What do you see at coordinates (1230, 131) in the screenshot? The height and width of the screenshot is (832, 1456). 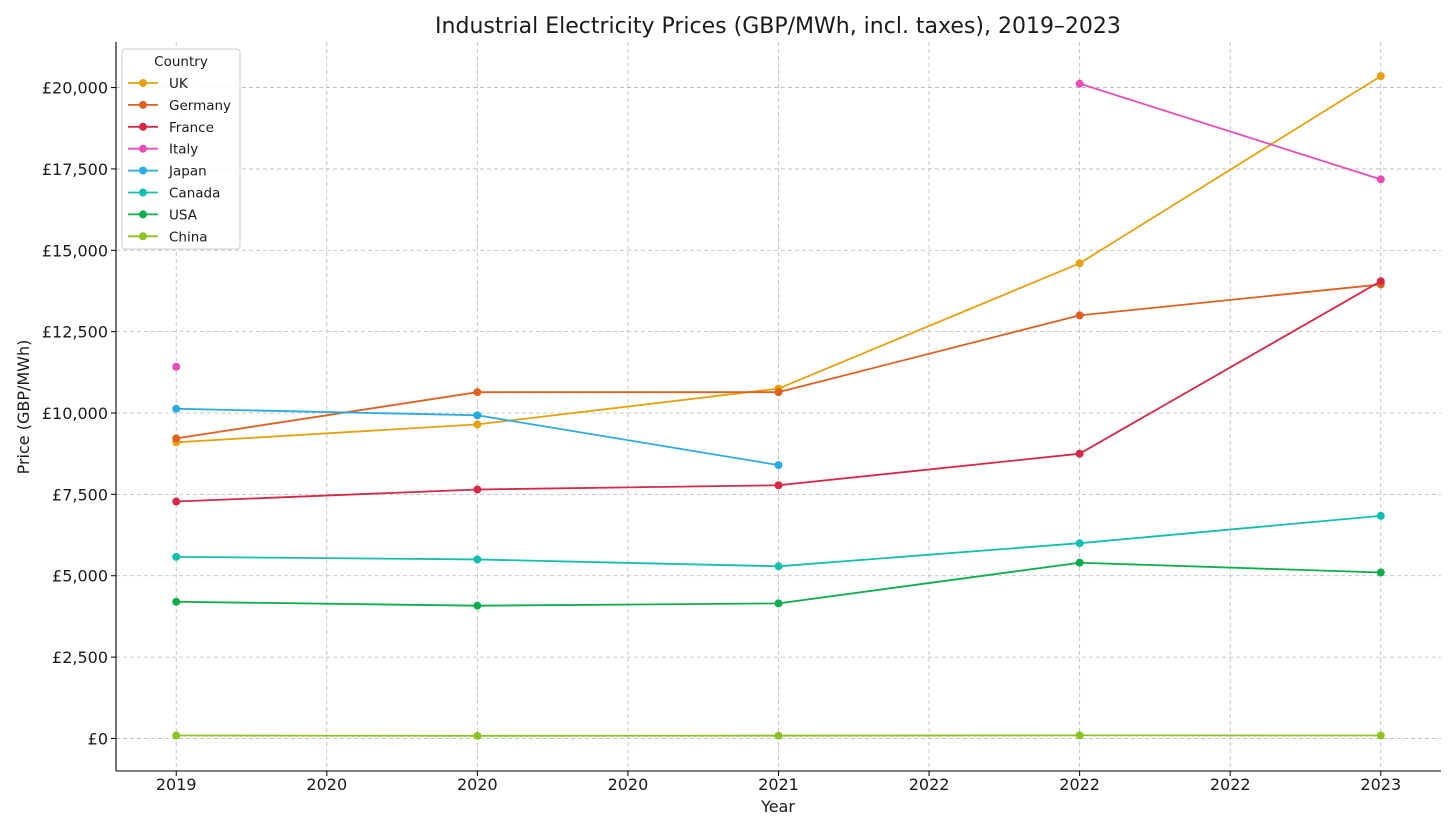 I see `series-line` at bounding box center [1230, 131].